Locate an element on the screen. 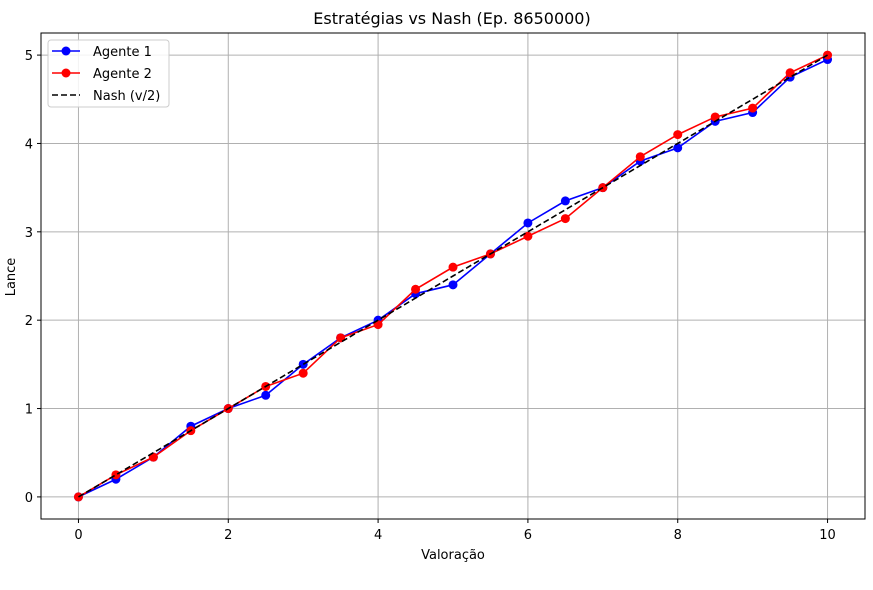 The image size is (873, 590). x-tick-label: 6 is located at coordinates (528, 535).